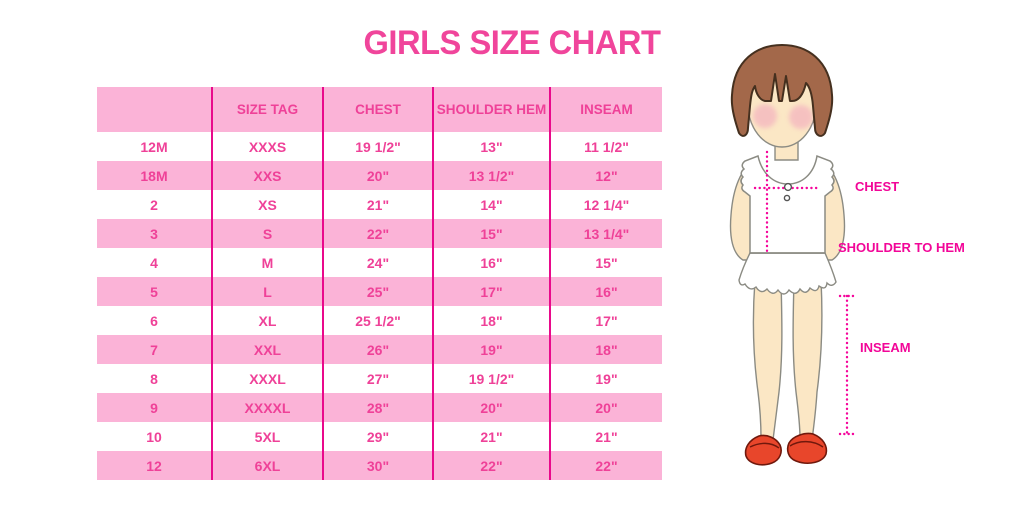  What do you see at coordinates (743, 209) in the screenshot?
I see `girl-left-arm` at bounding box center [743, 209].